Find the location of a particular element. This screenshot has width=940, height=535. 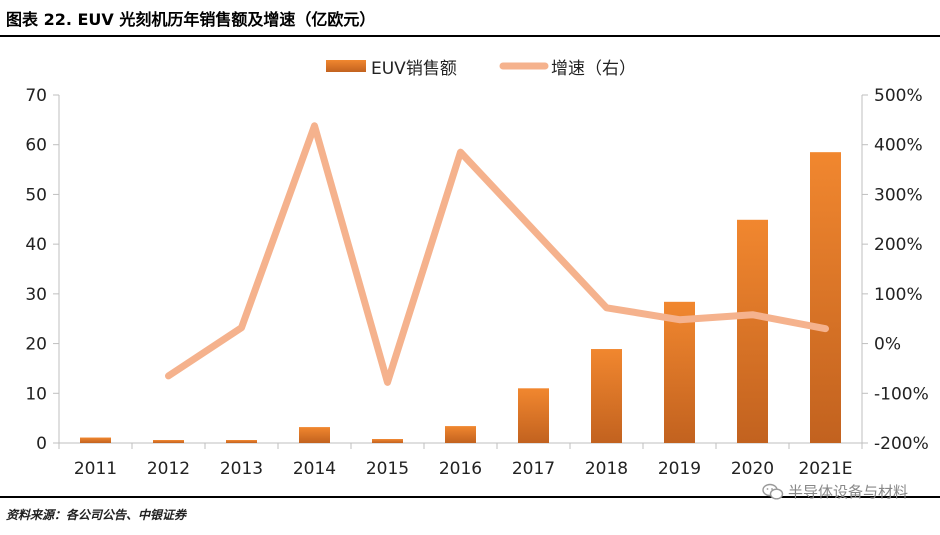

title-rule is located at coordinates (470, 36).